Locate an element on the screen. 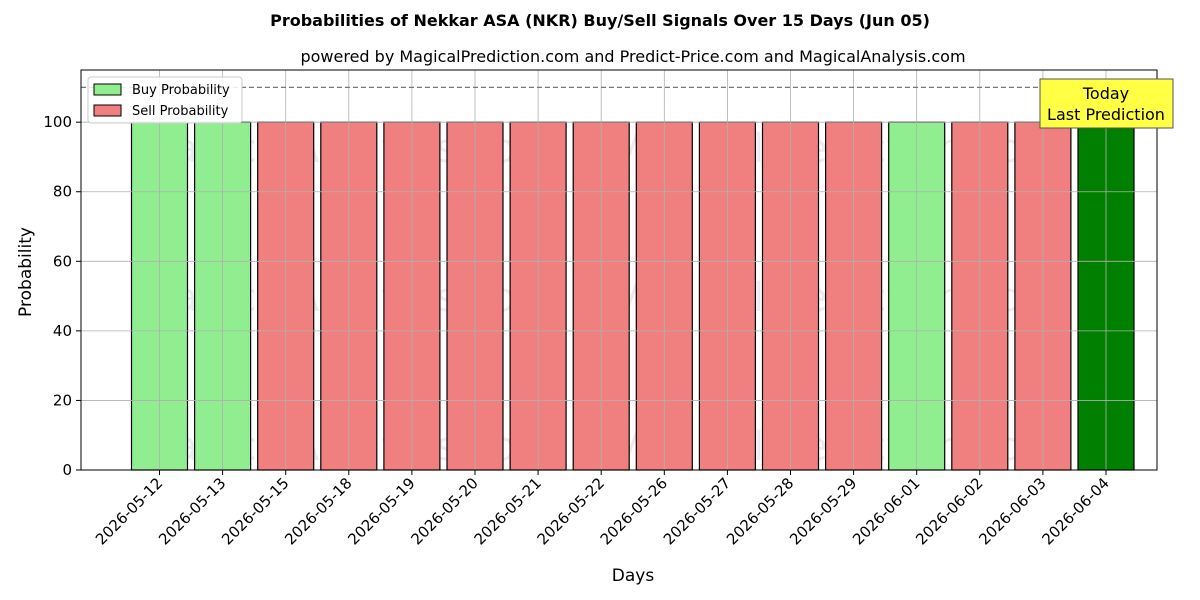  y-tick-label: 40 is located at coordinates (62, 331).